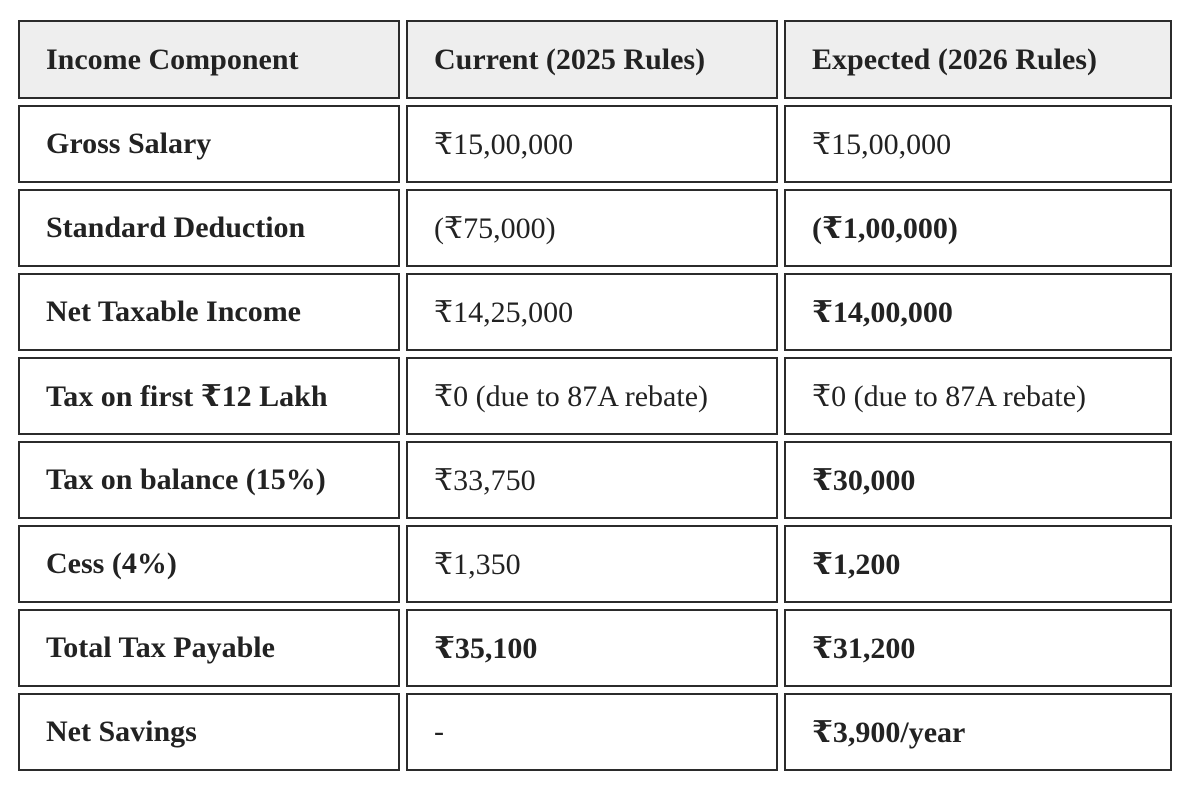 The image size is (1200, 795). What do you see at coordinates (209, 564) in the screenshot?
I see `cell: Cess (4%)` at bounding box center [209, 564].